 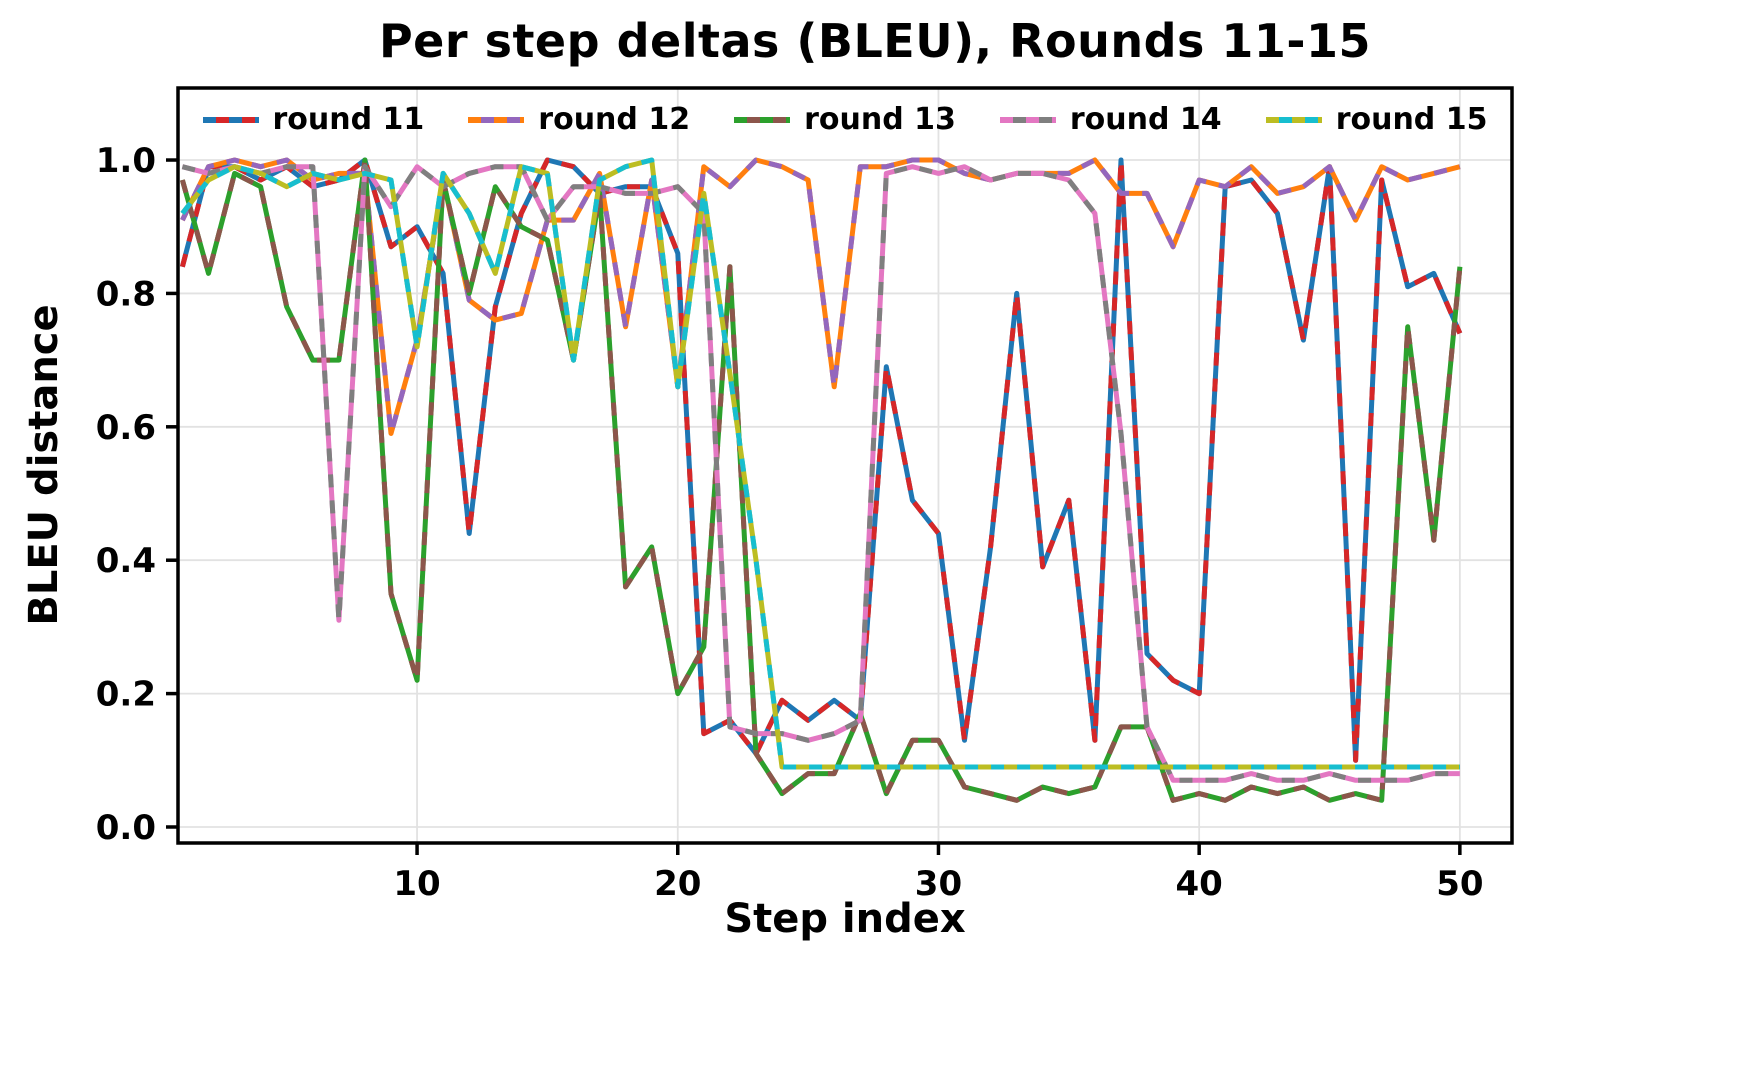 I want to click on y-tick-label: 0.6, so click(x=126, y=428).